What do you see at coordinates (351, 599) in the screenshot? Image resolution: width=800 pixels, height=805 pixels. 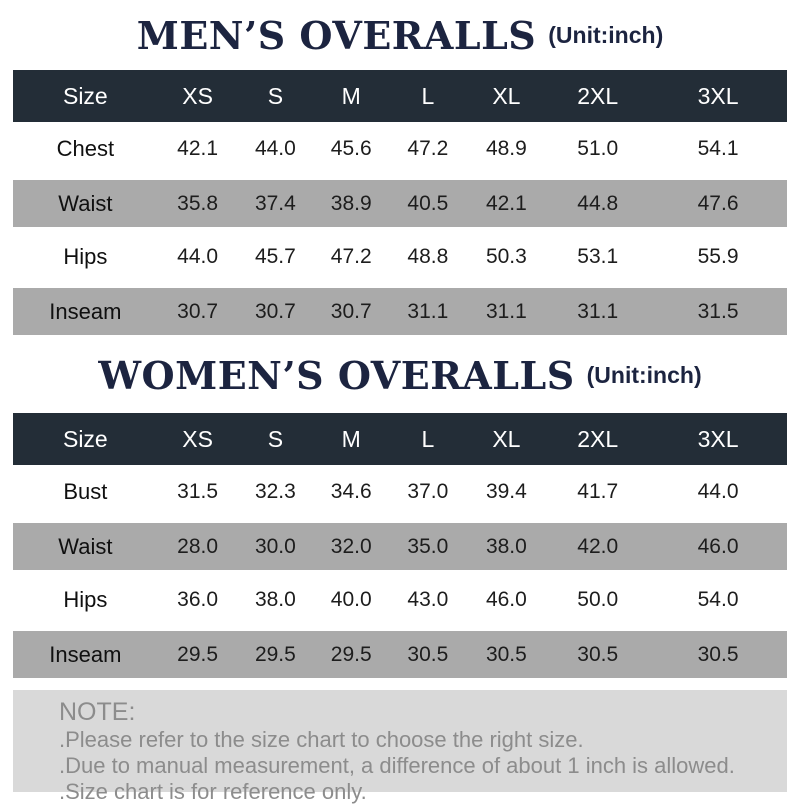 I see `table-cell: 40.0` at bounding box center [351, 599].